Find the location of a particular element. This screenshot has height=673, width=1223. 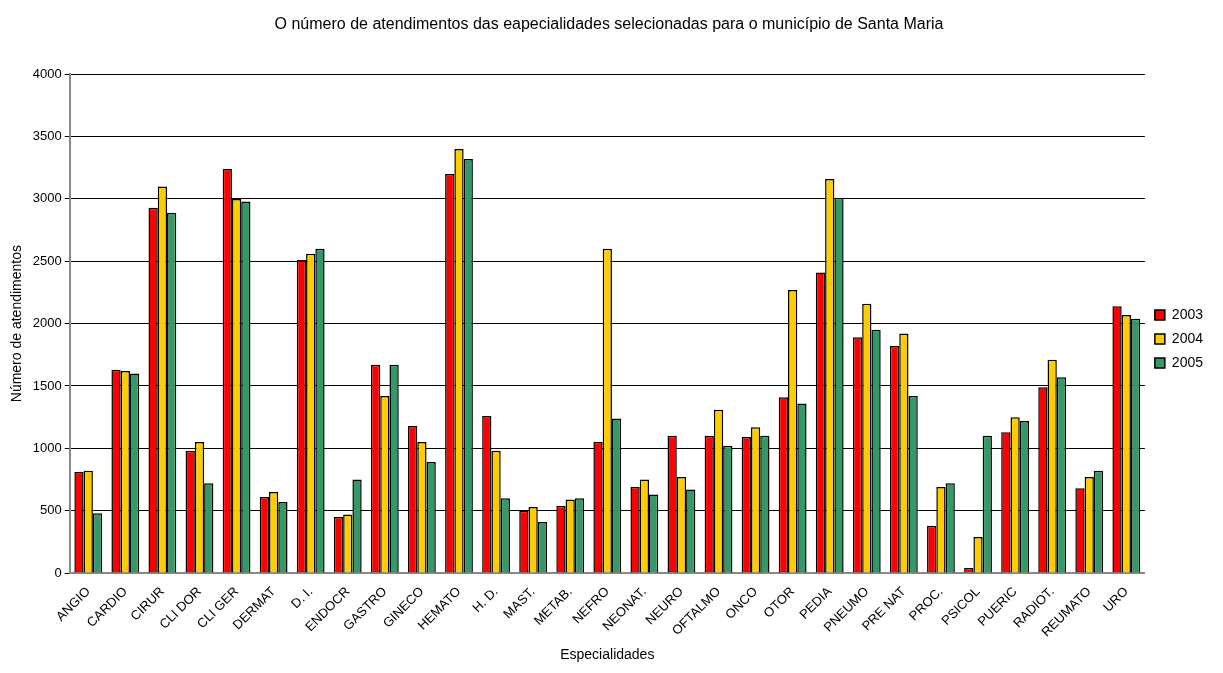

chart-title: O número de atendimentos das eapecialidades selecionadas para o município de Santa Maria is located at coordinates (609, 24).